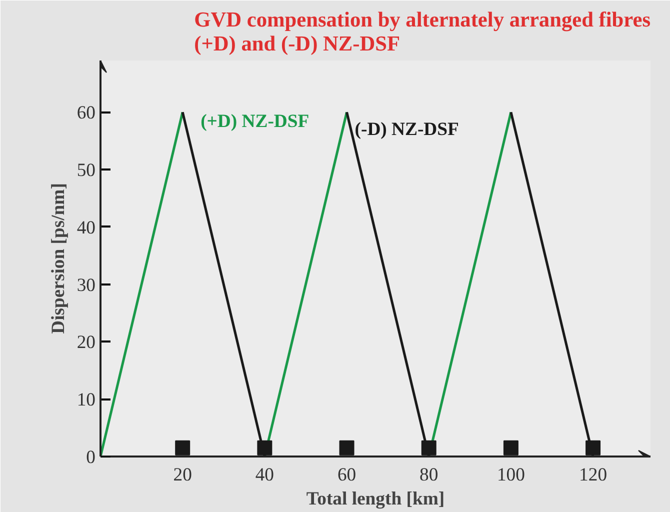  What do you see at coordinates (422, 32) in the screenshot?
I see `chart-title: GVD compensation by alternately arranged fibres (+D) and (-D) NZ-DSF` at bounding box center [422, 32].